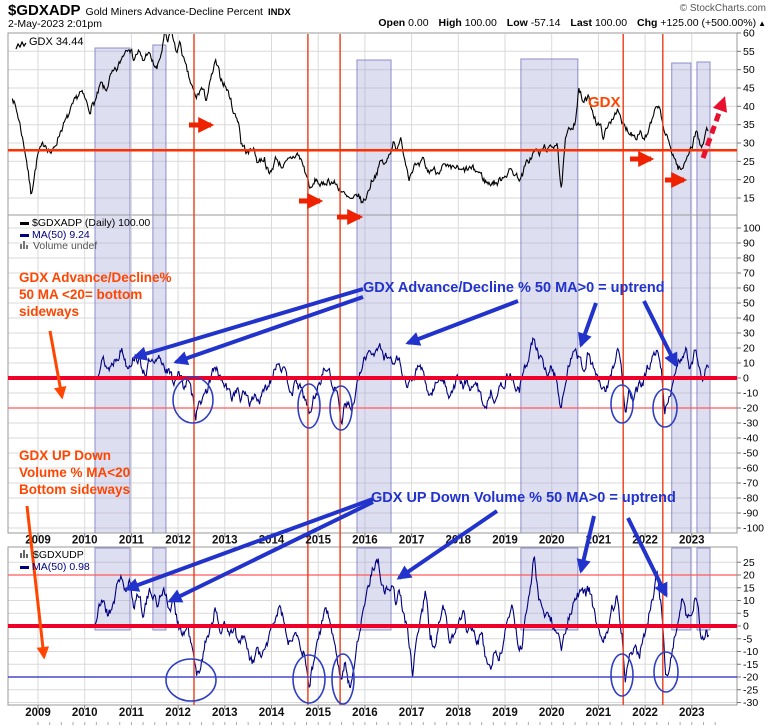 This screenshot has height=728, width=774. What do you see at coordinates (545, 23) in the screenshot?
I see `low-value: -57.14` at bounding box center [545, 23].